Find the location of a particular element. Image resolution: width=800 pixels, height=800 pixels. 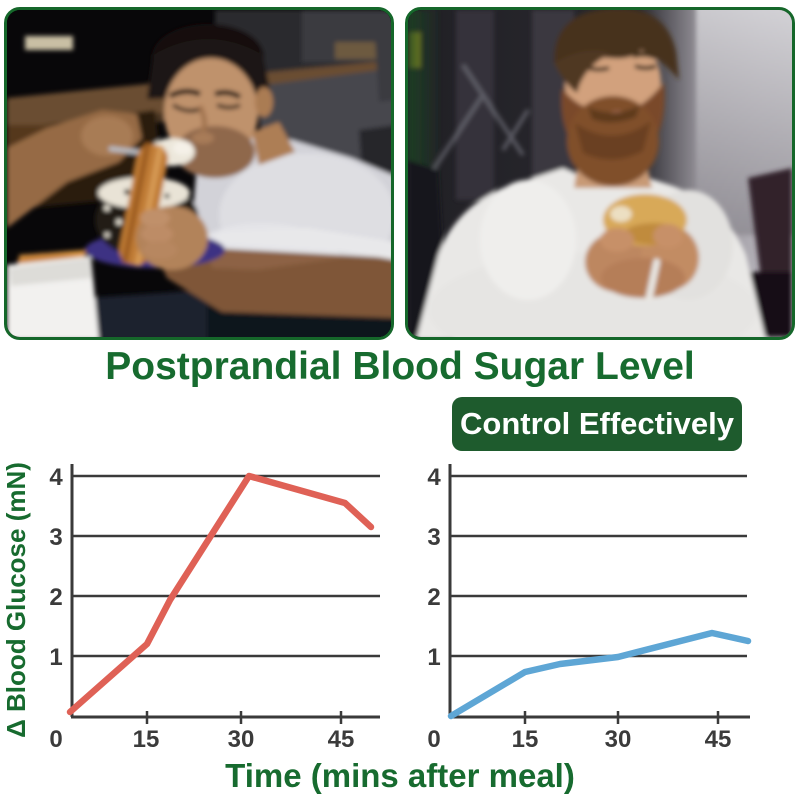

svg-text: Δ Blood Glucose (mN) is located at coordinates (16, 600).